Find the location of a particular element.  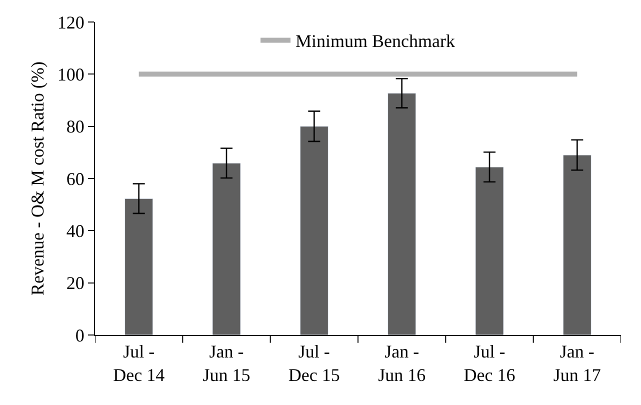

y-axis-title: Revenue - O& M cost Ratio (%) is located at coordinates (38, 179).